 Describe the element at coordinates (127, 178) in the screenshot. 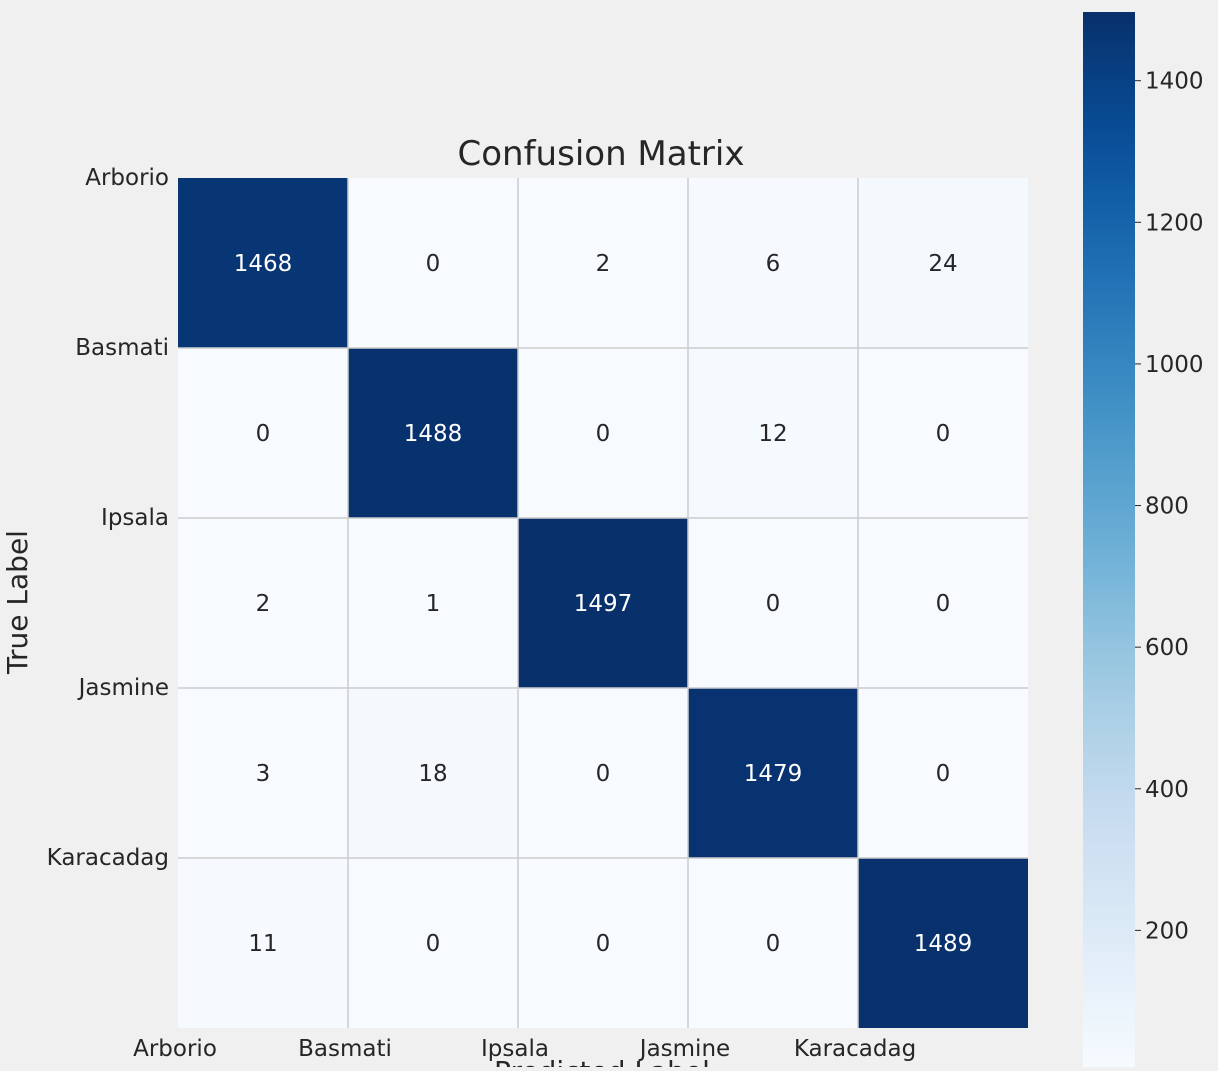

I see `y-tick-label: Arborio` at that location.